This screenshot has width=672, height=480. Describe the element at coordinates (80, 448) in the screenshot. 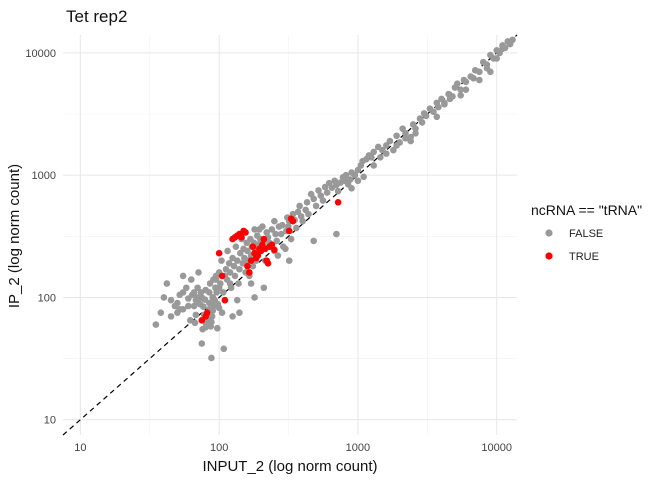

I see `x-tick-label: 10` at that location.